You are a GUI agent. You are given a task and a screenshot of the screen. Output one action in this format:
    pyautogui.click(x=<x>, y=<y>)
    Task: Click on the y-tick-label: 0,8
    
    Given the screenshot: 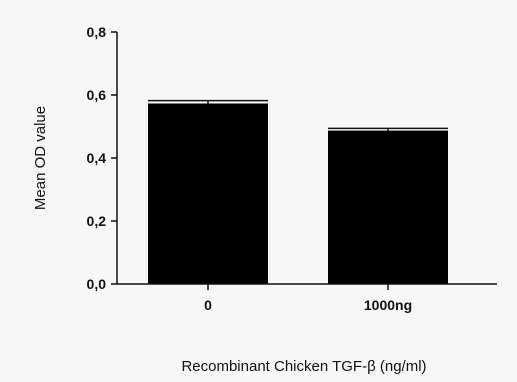 What is the action you would take?
    pyautogui.click(x=97, y=32)
    